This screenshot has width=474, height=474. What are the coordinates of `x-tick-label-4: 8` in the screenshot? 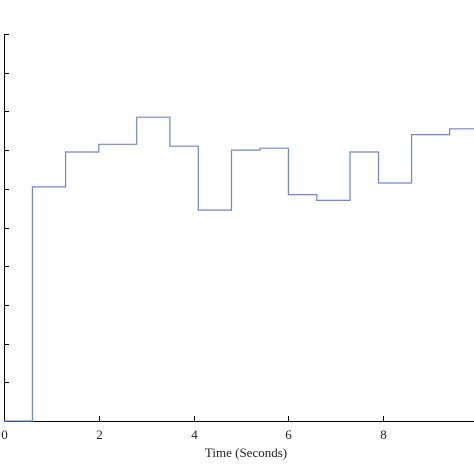 It's located at (383, 434).